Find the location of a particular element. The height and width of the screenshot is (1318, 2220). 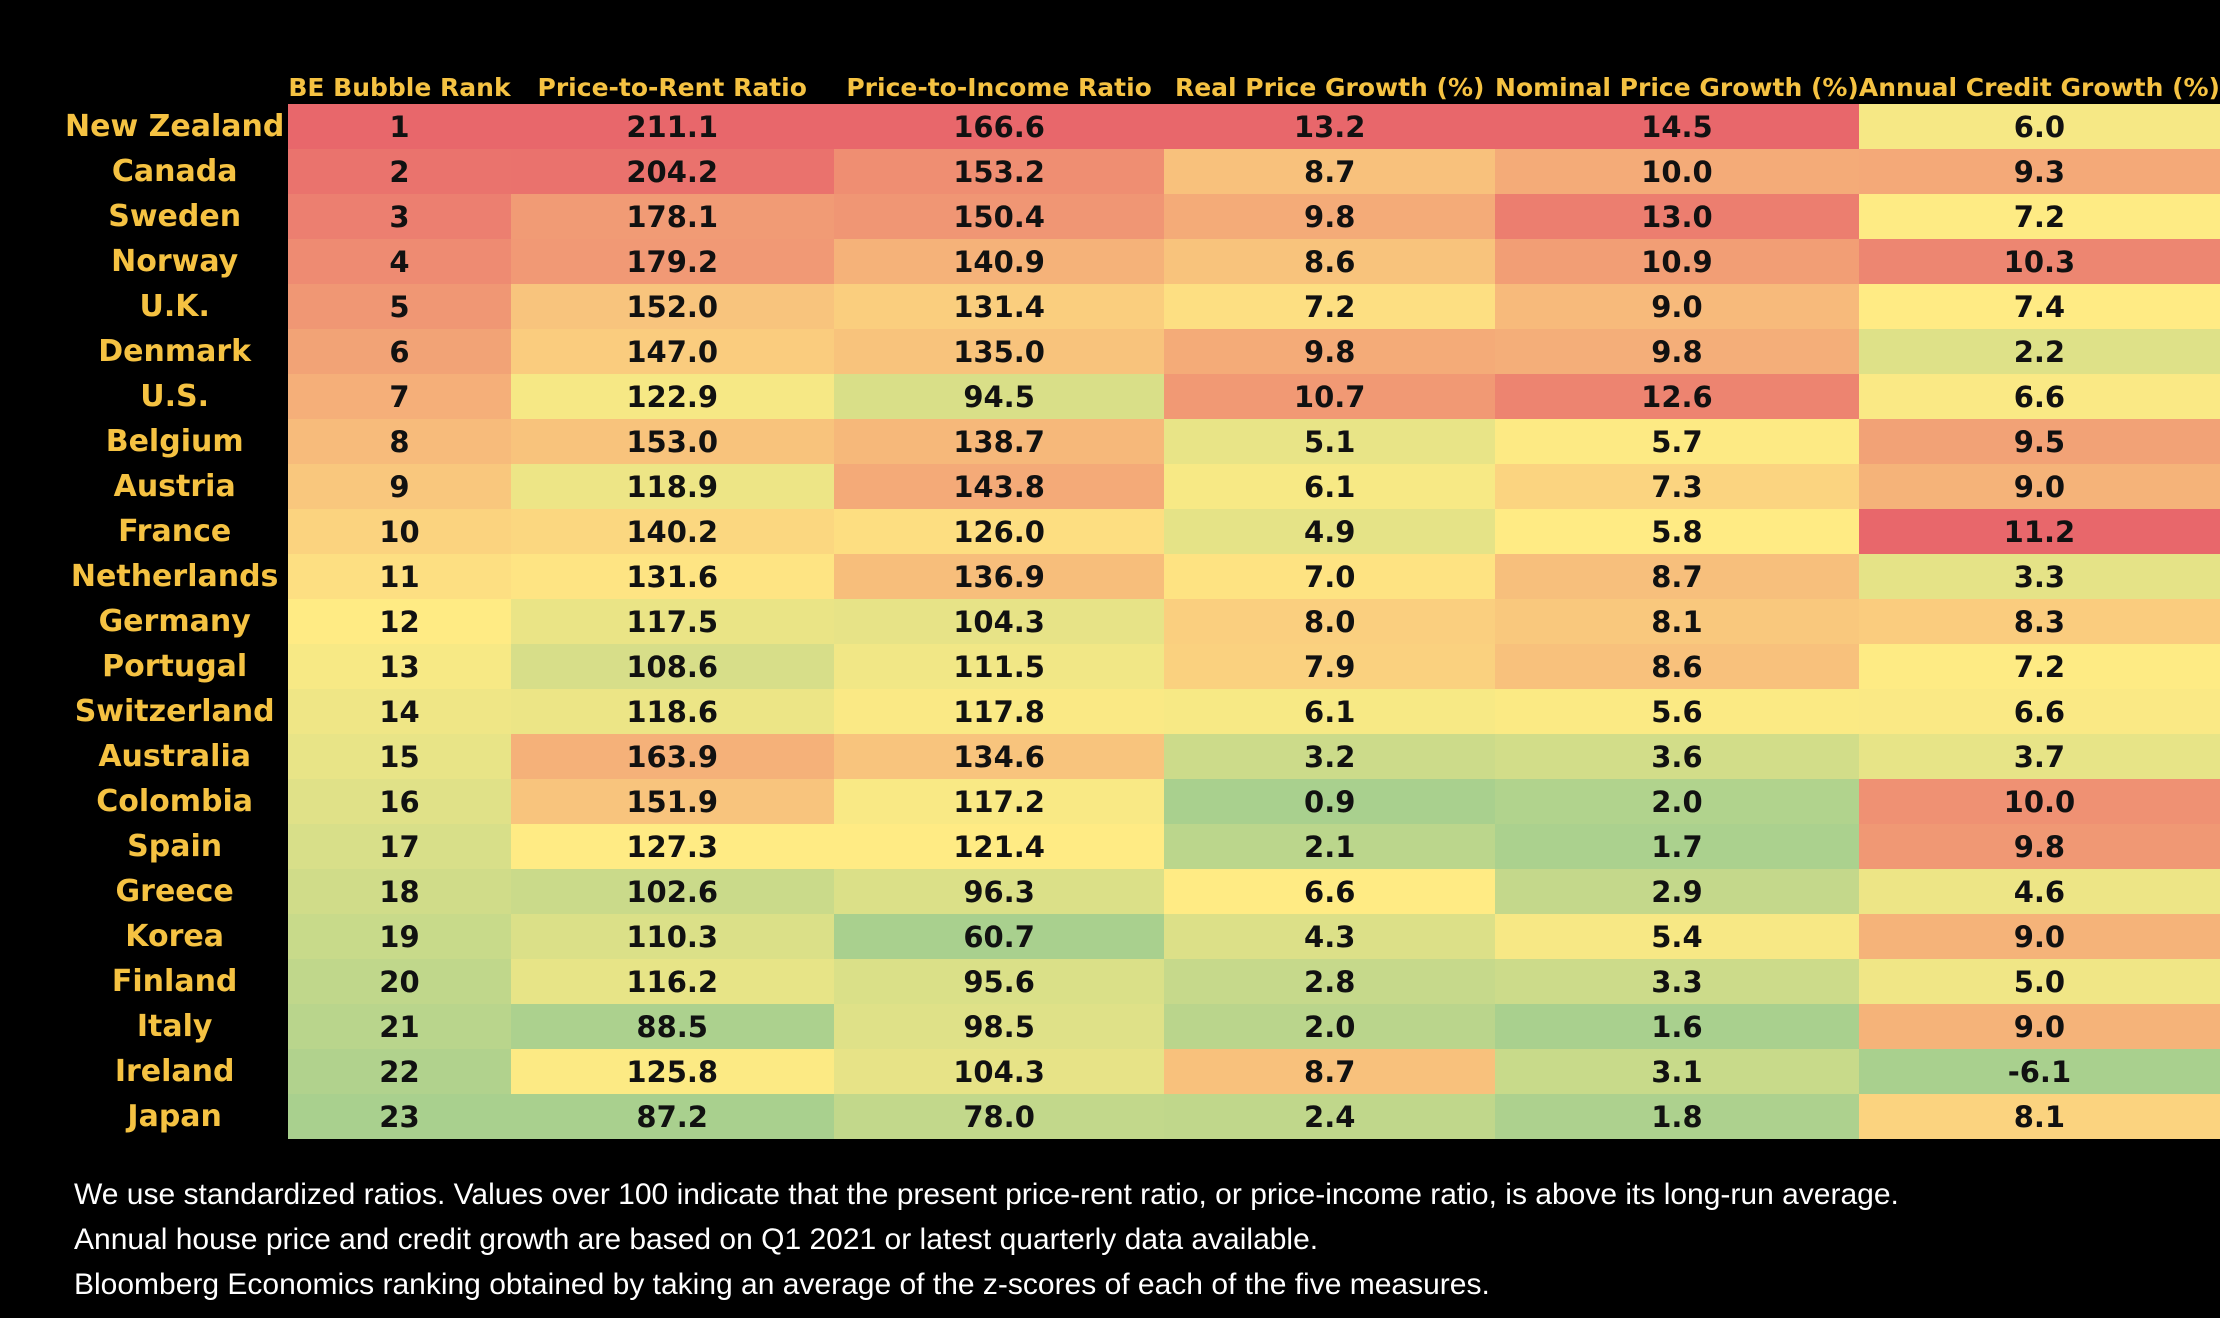

heatmap-cell: 19 is located at coordinates (399, 936).